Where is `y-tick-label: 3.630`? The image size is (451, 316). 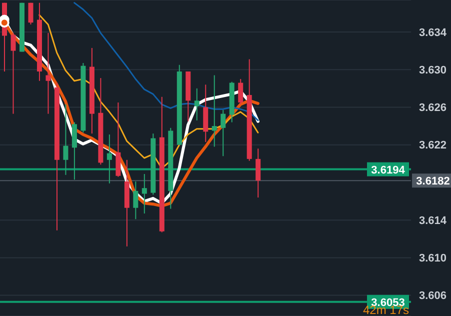
y-tick-label: 3.630 is located at coordinates (433, 70).